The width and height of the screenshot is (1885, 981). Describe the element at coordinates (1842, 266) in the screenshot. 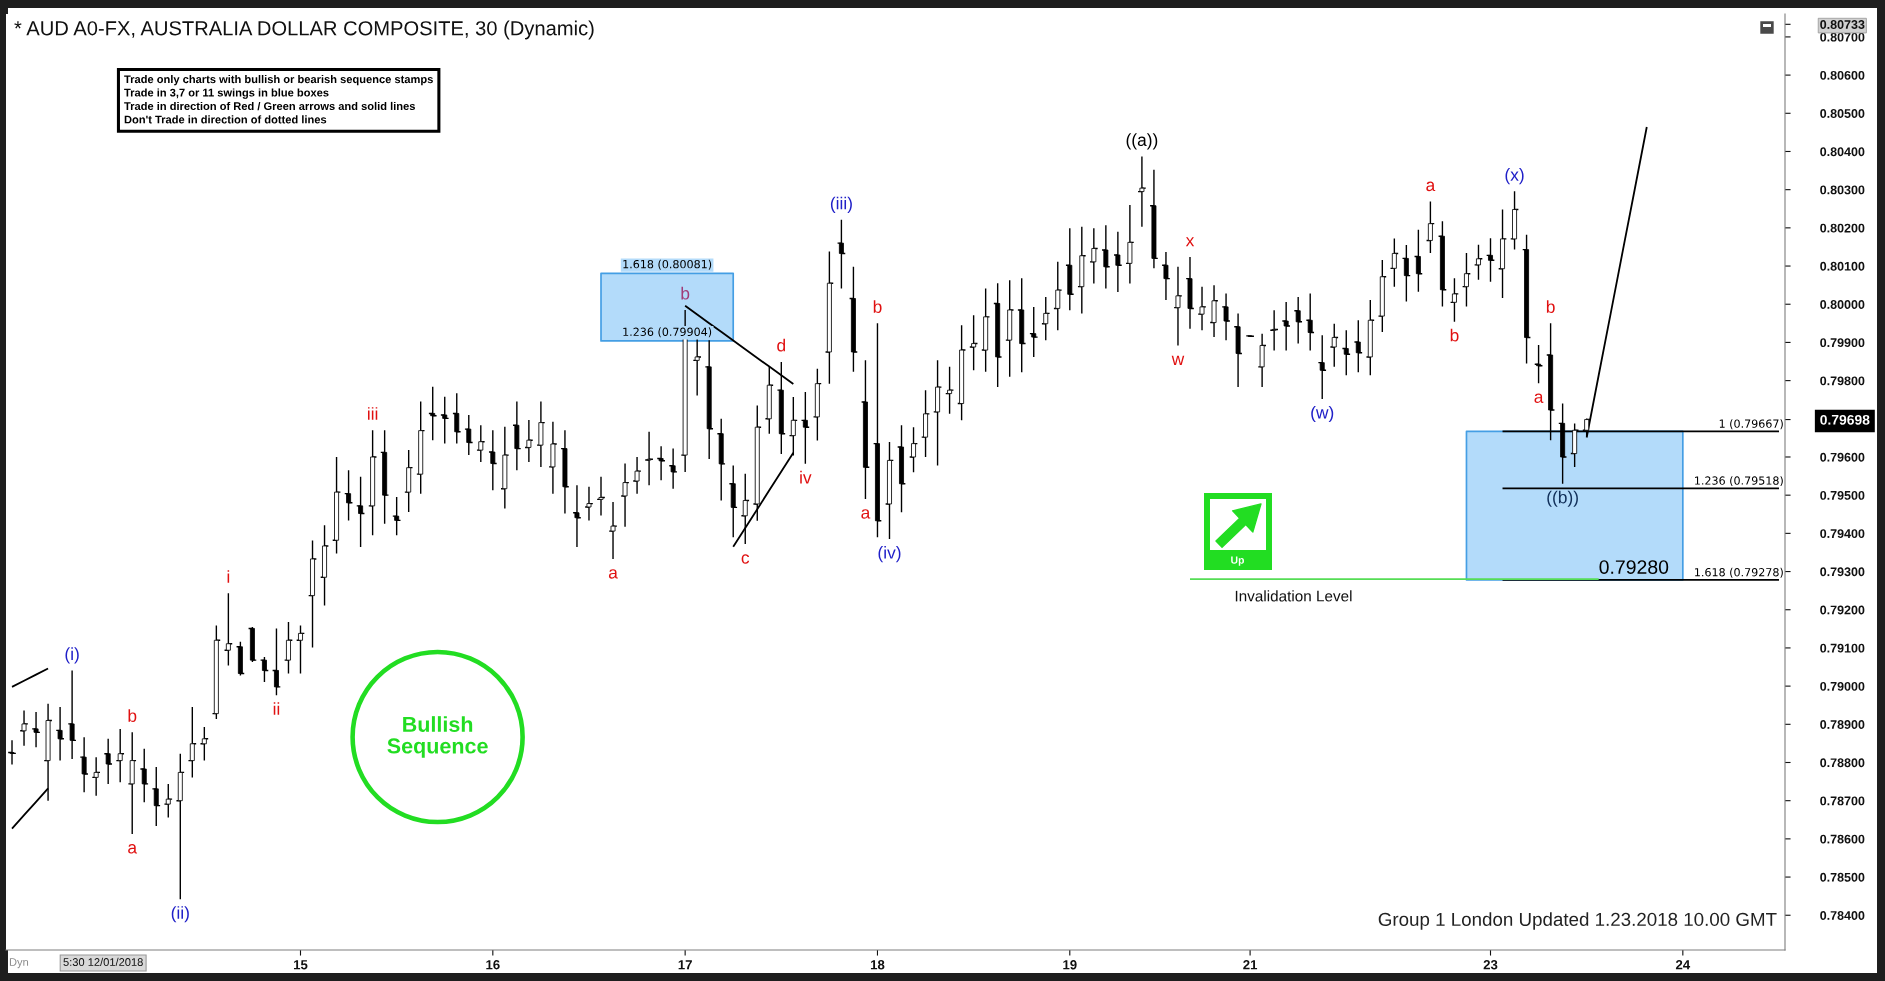

I see `y-tick-label: 0.80100` at that location.